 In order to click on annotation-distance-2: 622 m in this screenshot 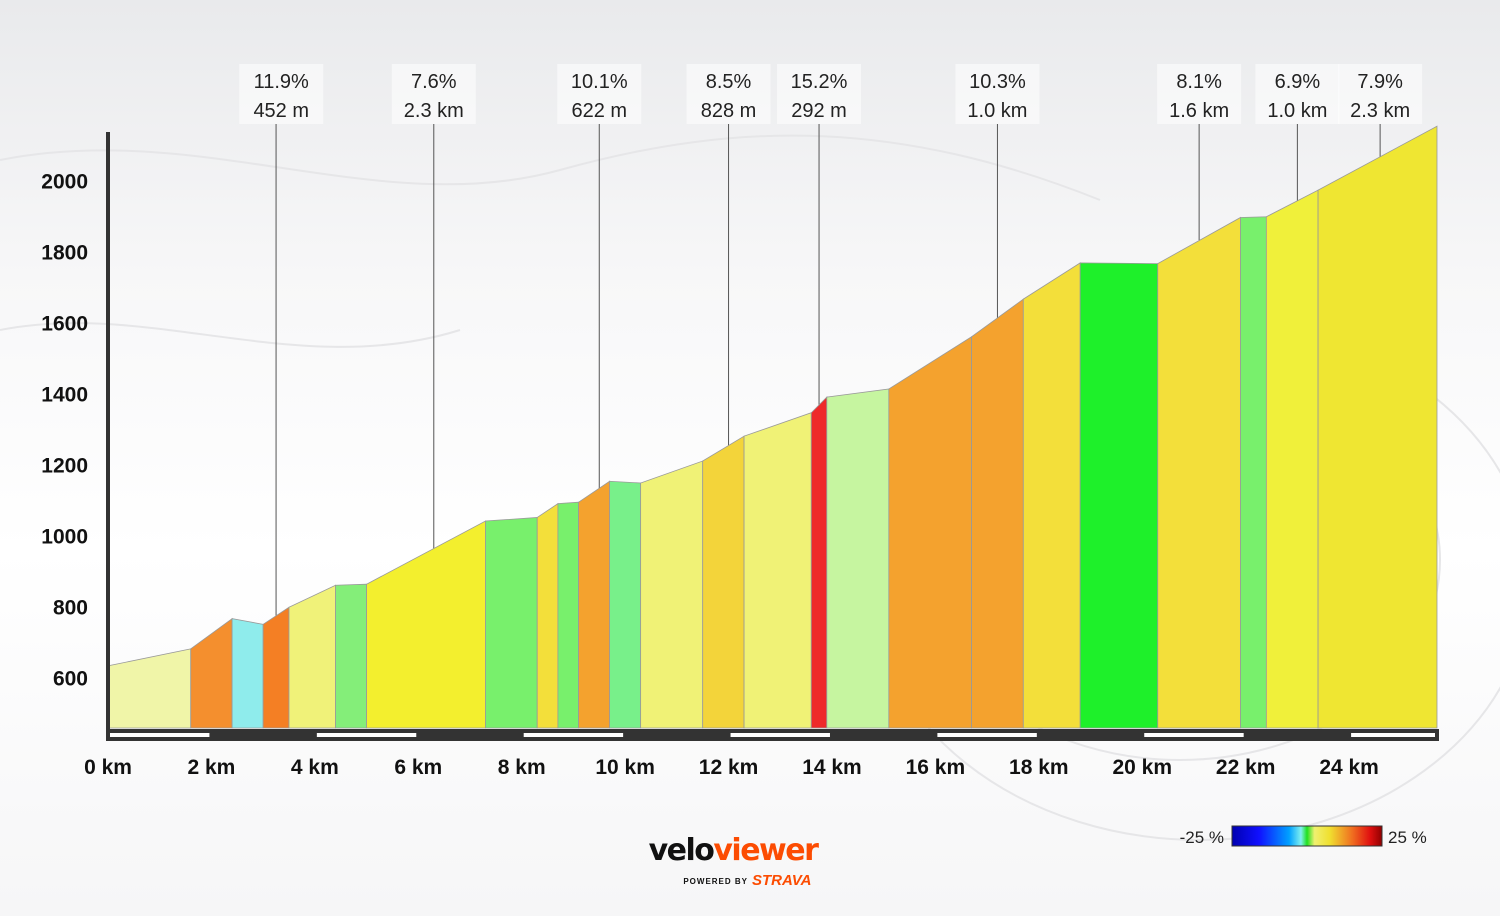, I will do `click(599, 111)`.